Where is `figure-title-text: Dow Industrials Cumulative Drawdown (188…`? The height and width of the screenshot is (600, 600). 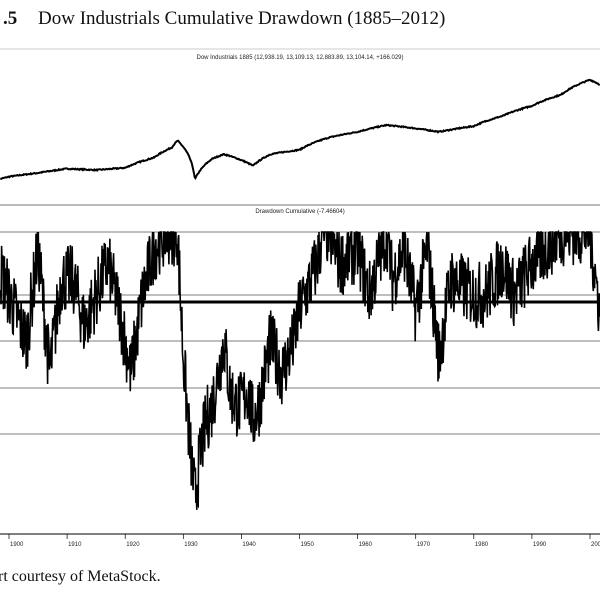 figure-title-text: Dow Industrials Cumulative Drawdown (188… is located at coordinates (242, 18).